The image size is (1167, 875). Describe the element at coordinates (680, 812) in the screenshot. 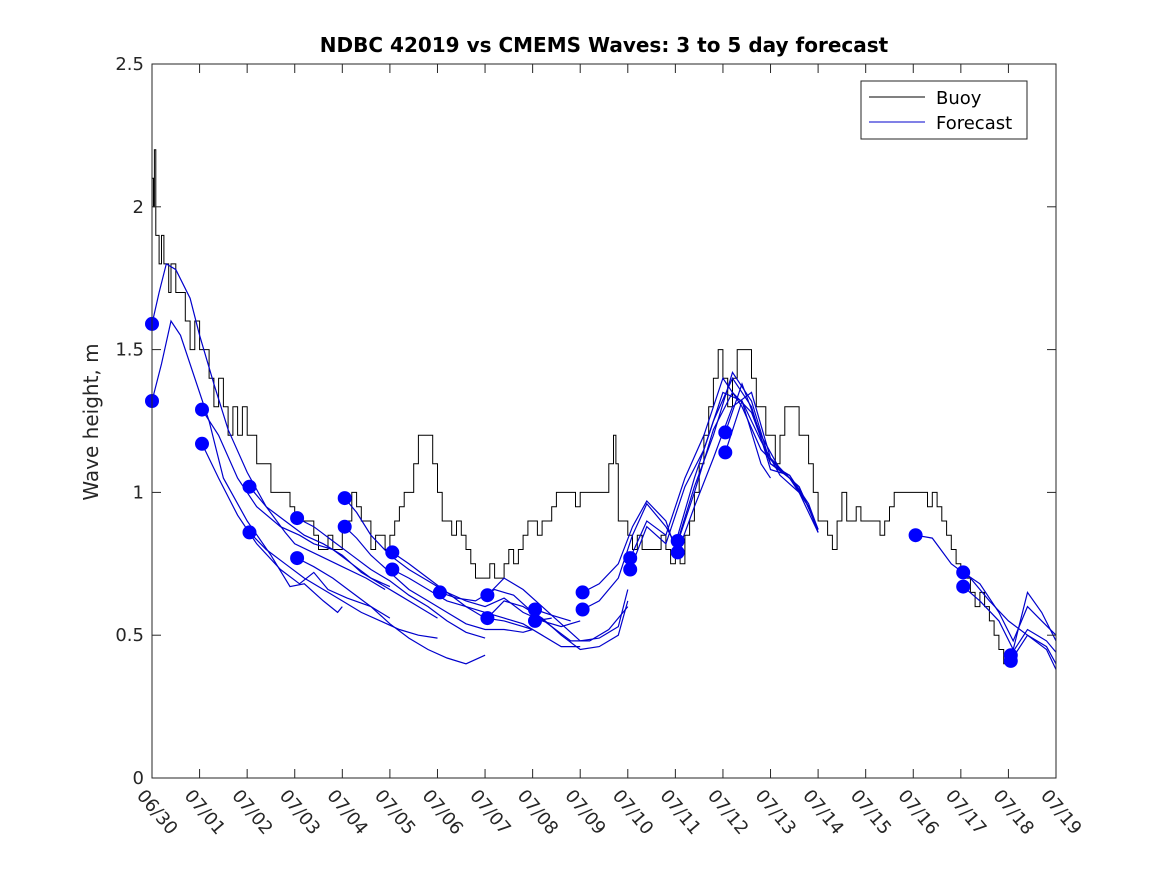

I see `x-tick-label-11: 07/11` at that location.